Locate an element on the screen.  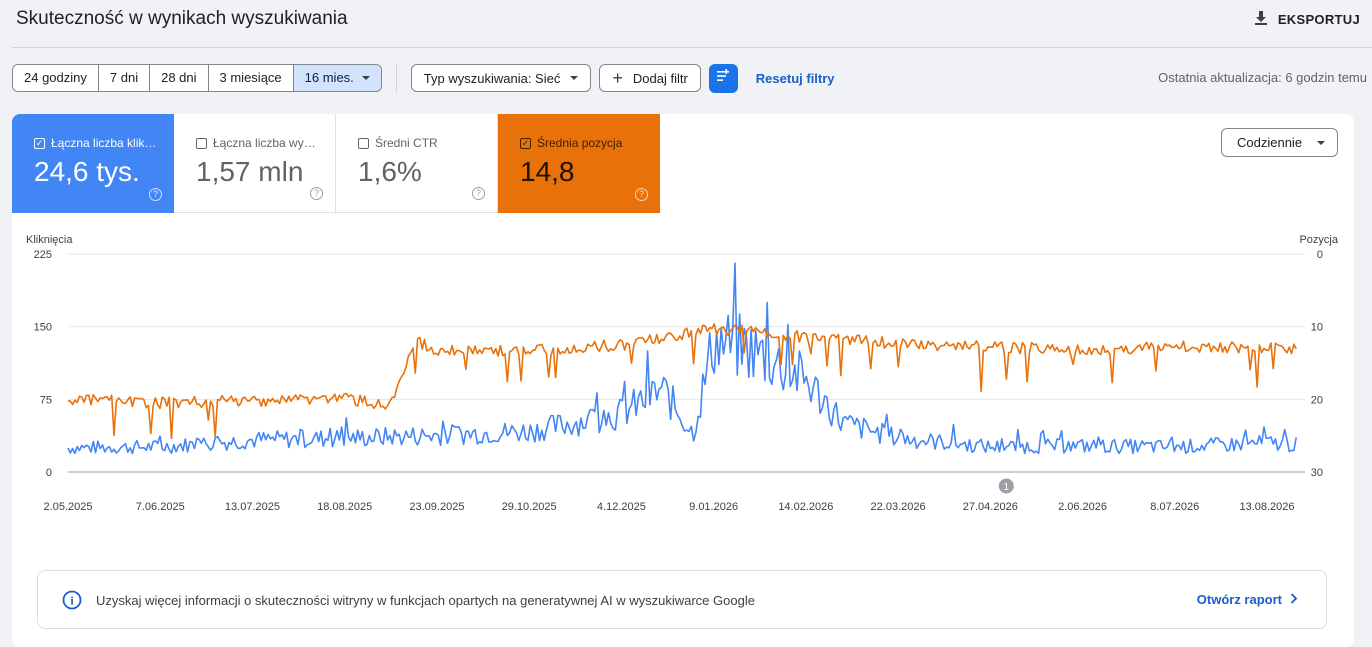
x-tick-label: 13.08.2026 is located at coordinates (1266, 507).